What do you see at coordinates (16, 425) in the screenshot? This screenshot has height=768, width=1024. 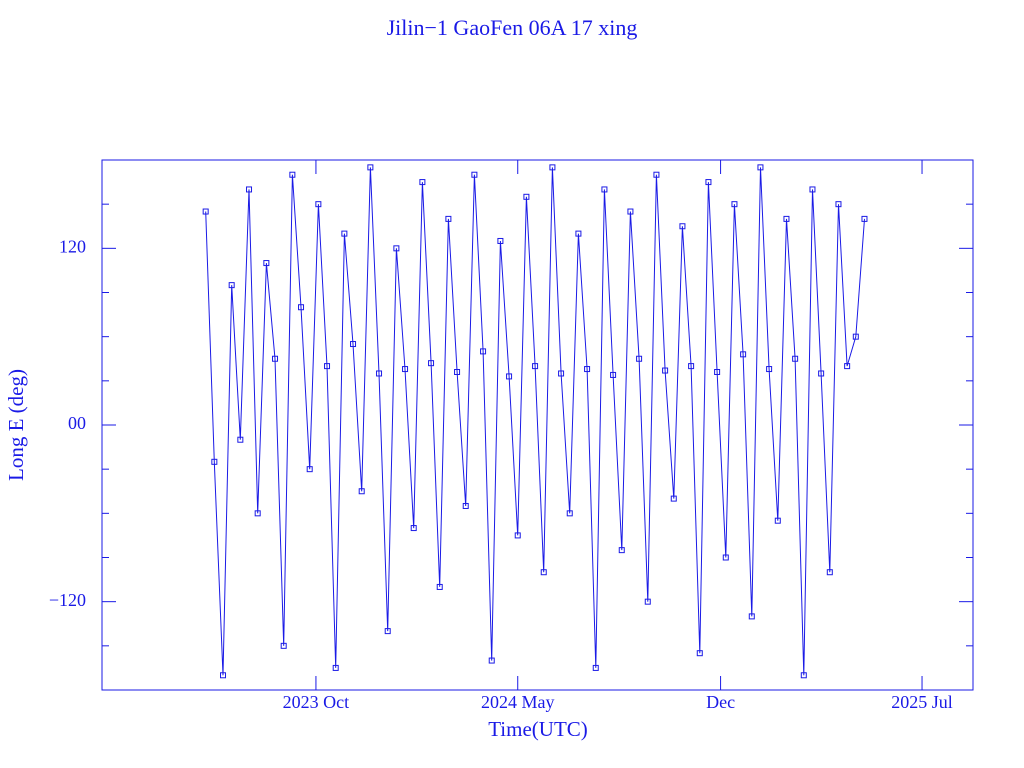 I see `y-axis-label: Long E (deg)` at bounding box center [16, 425].